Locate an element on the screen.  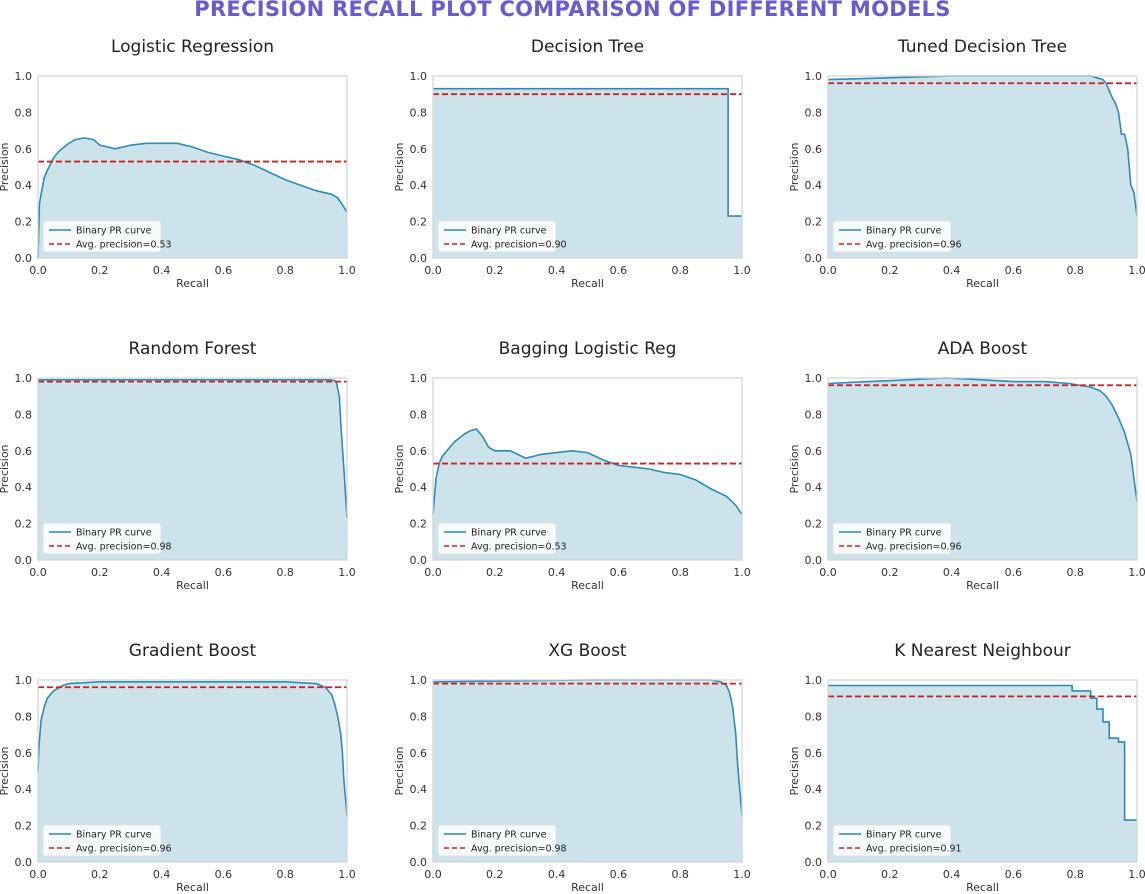
subplot-title: Tuned Decision Tree is located at coordinates (982, 47).